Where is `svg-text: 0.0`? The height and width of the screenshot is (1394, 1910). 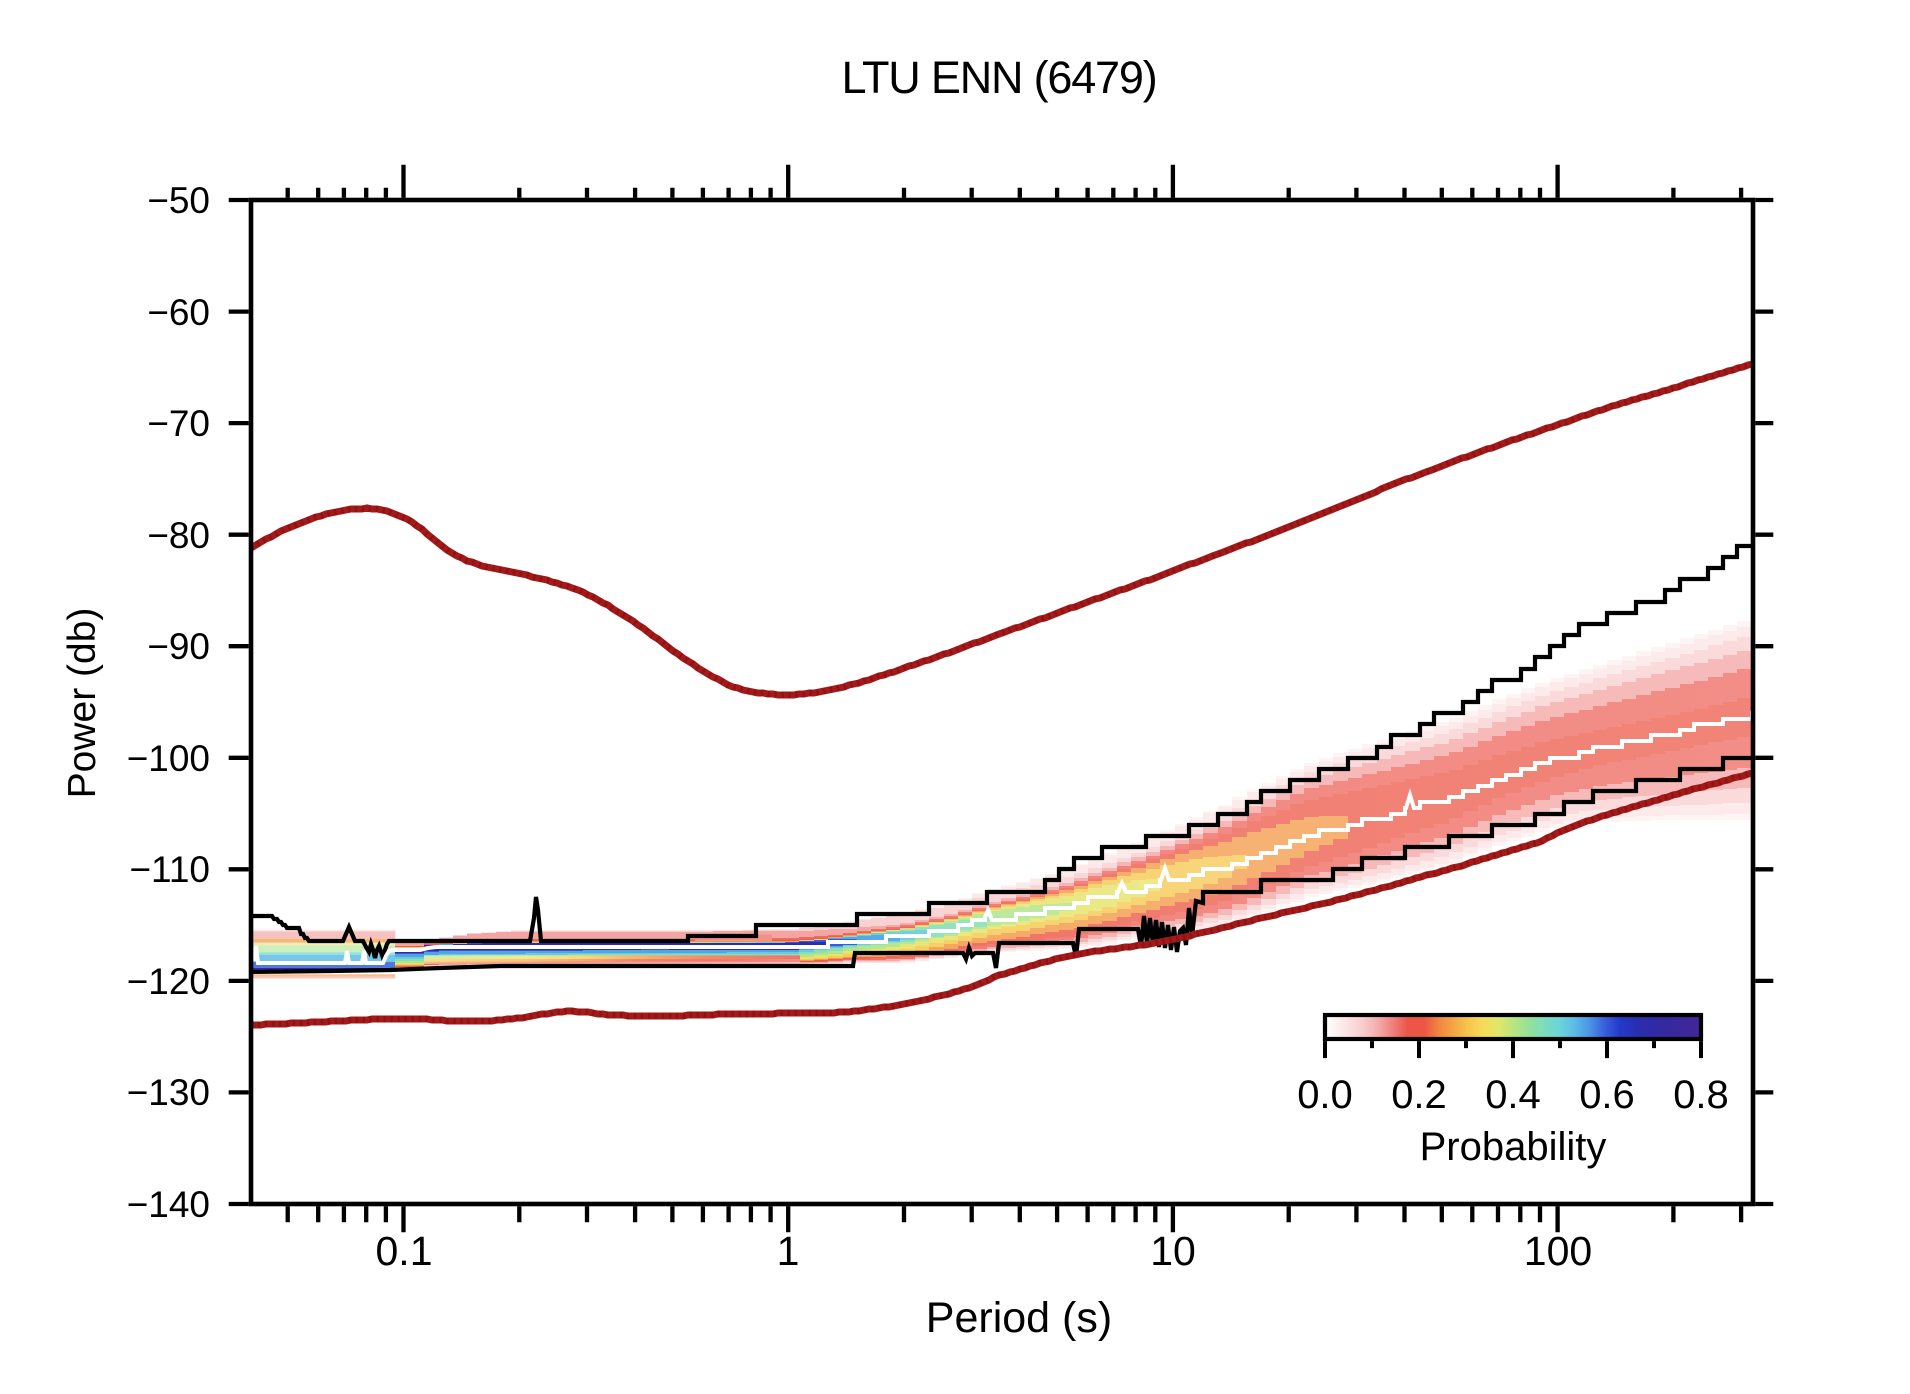
svg-text: 0.0 is located at coordinates (1325, 1095).